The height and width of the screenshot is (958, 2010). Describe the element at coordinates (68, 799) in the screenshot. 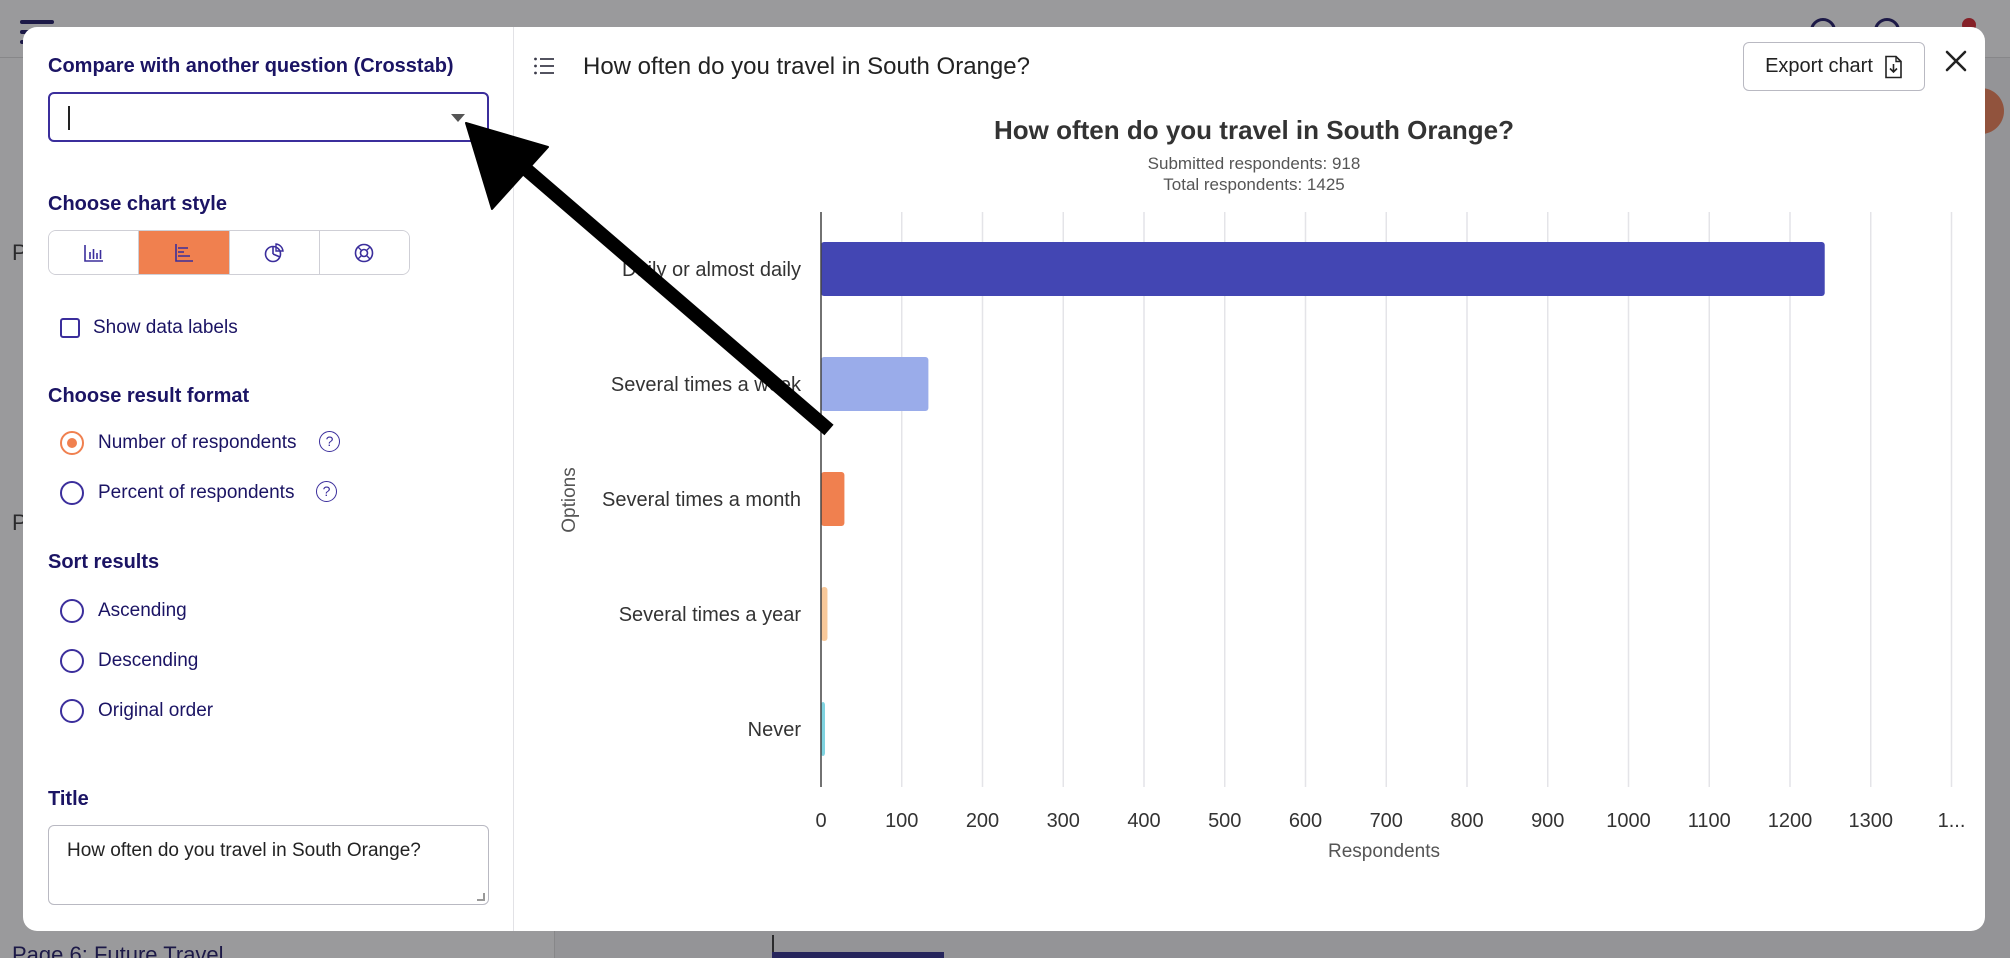

I see `title-label: Title` at that location.